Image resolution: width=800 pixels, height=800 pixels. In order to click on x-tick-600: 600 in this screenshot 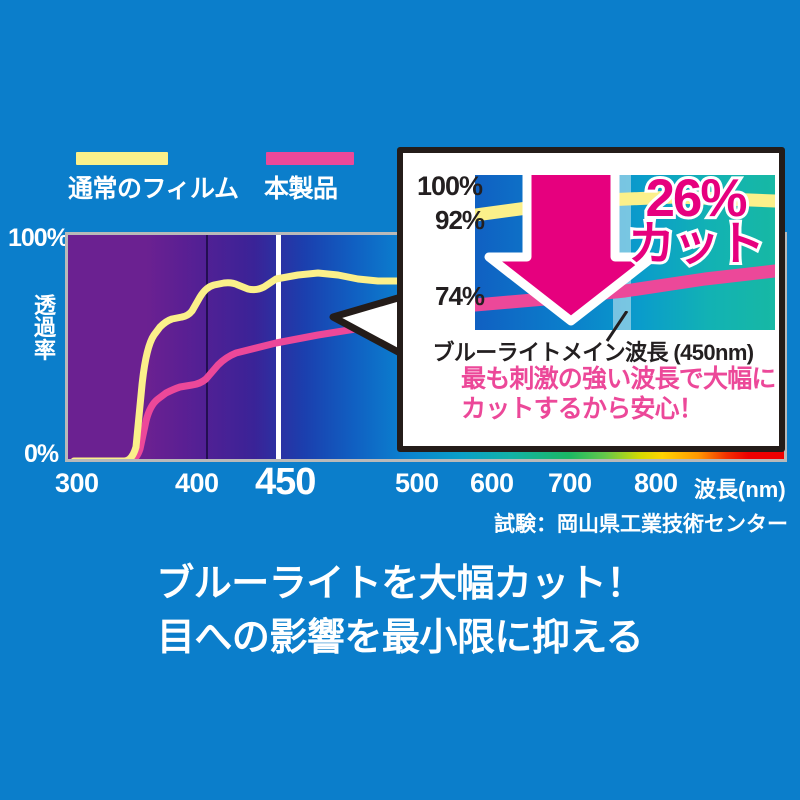, I will do `click(492, 483)`.